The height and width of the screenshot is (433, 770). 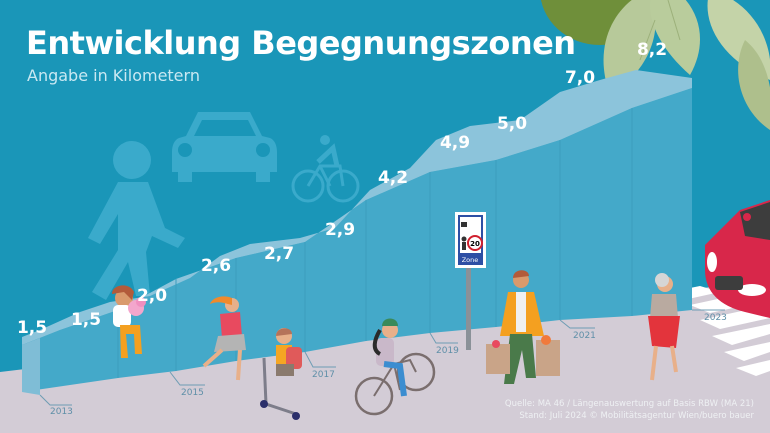 I want to click on pedestrian-icon, so click(x=136, y=220).